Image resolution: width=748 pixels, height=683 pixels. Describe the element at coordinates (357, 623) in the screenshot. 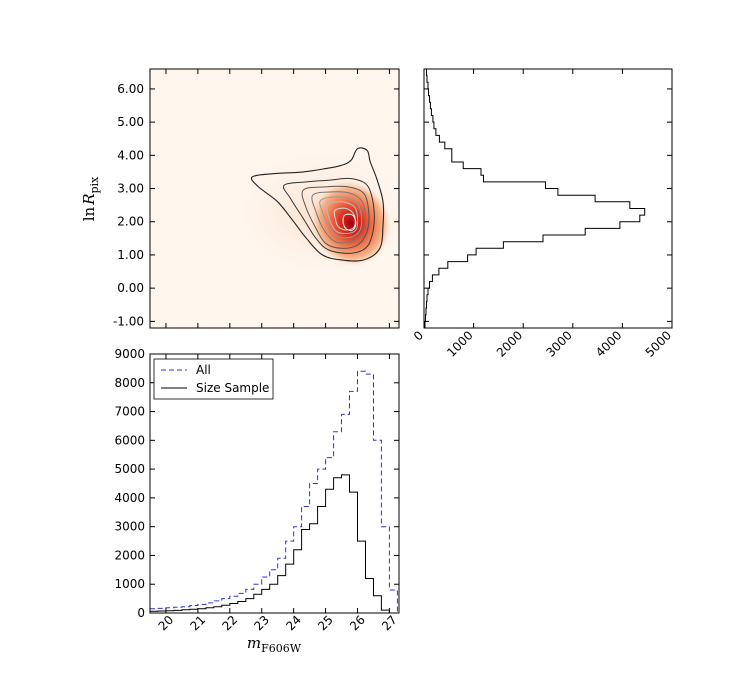

I see `magnitude-x-tick-label: 26` at that location.